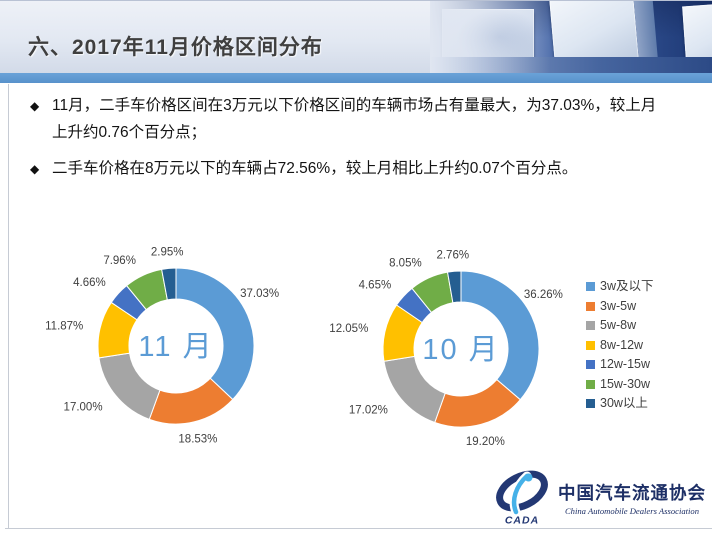  I want to click on legend-item: 30w以上, so click(619, 403).